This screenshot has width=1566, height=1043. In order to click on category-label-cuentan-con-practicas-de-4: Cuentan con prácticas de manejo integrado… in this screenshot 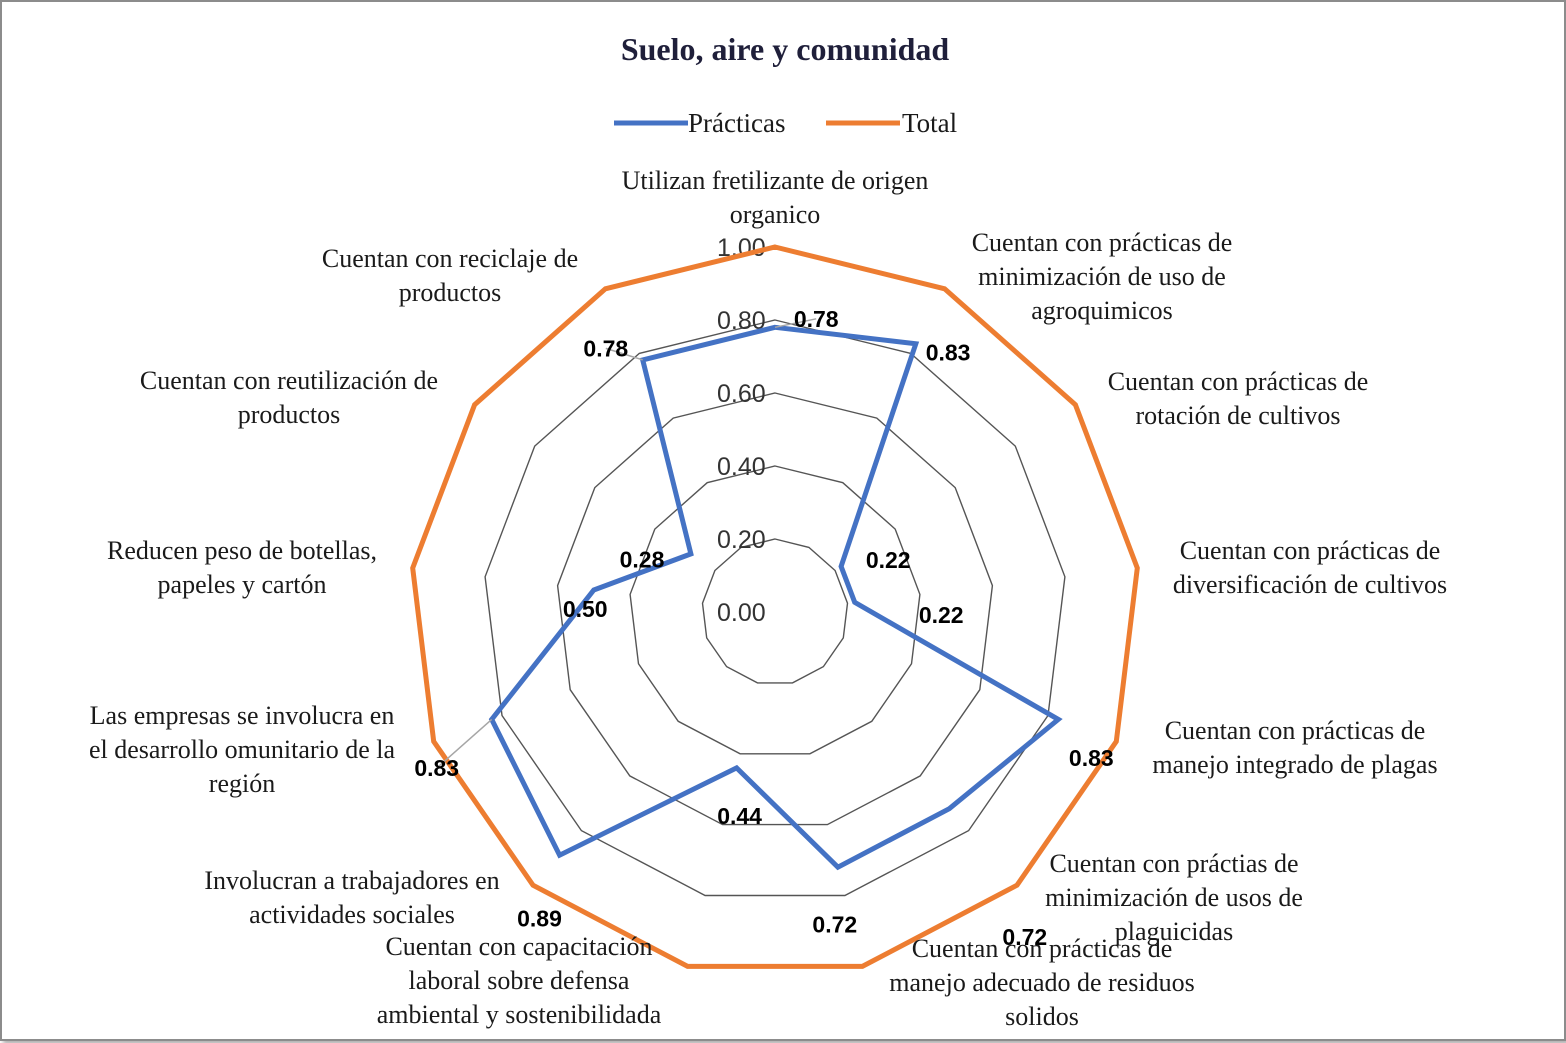, I will do `click(1294, 747)`.